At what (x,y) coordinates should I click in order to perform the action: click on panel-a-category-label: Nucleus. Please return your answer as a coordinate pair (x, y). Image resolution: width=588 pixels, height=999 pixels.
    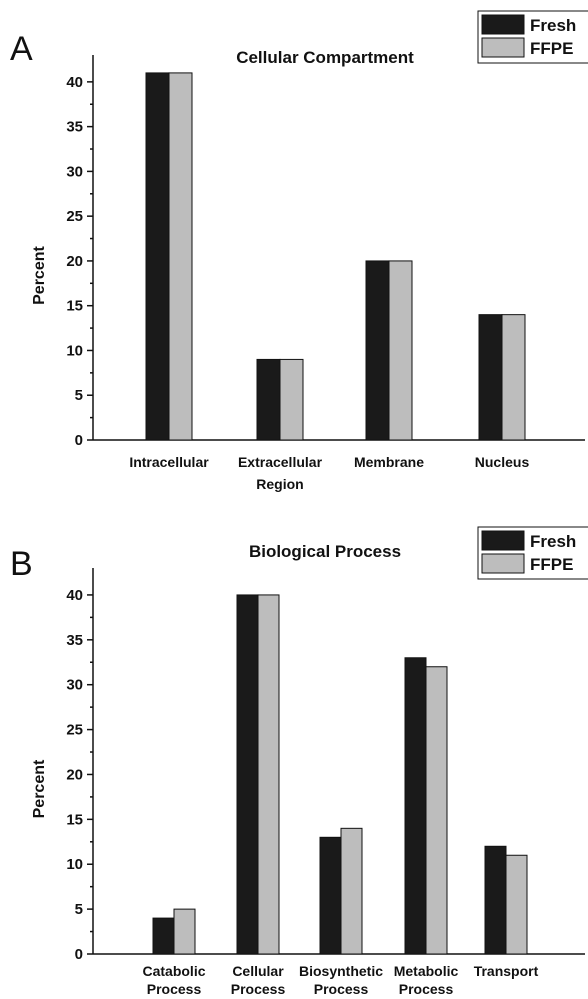
    Looking at the image, I should click on (502, 462).